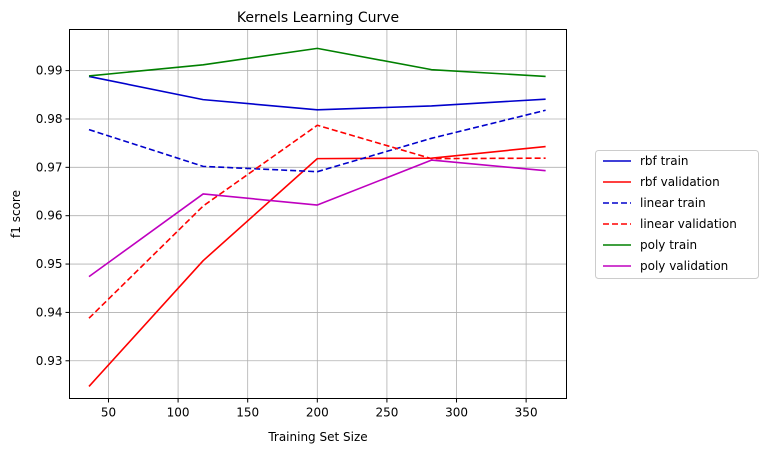  Describe the element at coordinates (49, 119) in the screenshot. I see `y-tick-label: 0.98` at that location.